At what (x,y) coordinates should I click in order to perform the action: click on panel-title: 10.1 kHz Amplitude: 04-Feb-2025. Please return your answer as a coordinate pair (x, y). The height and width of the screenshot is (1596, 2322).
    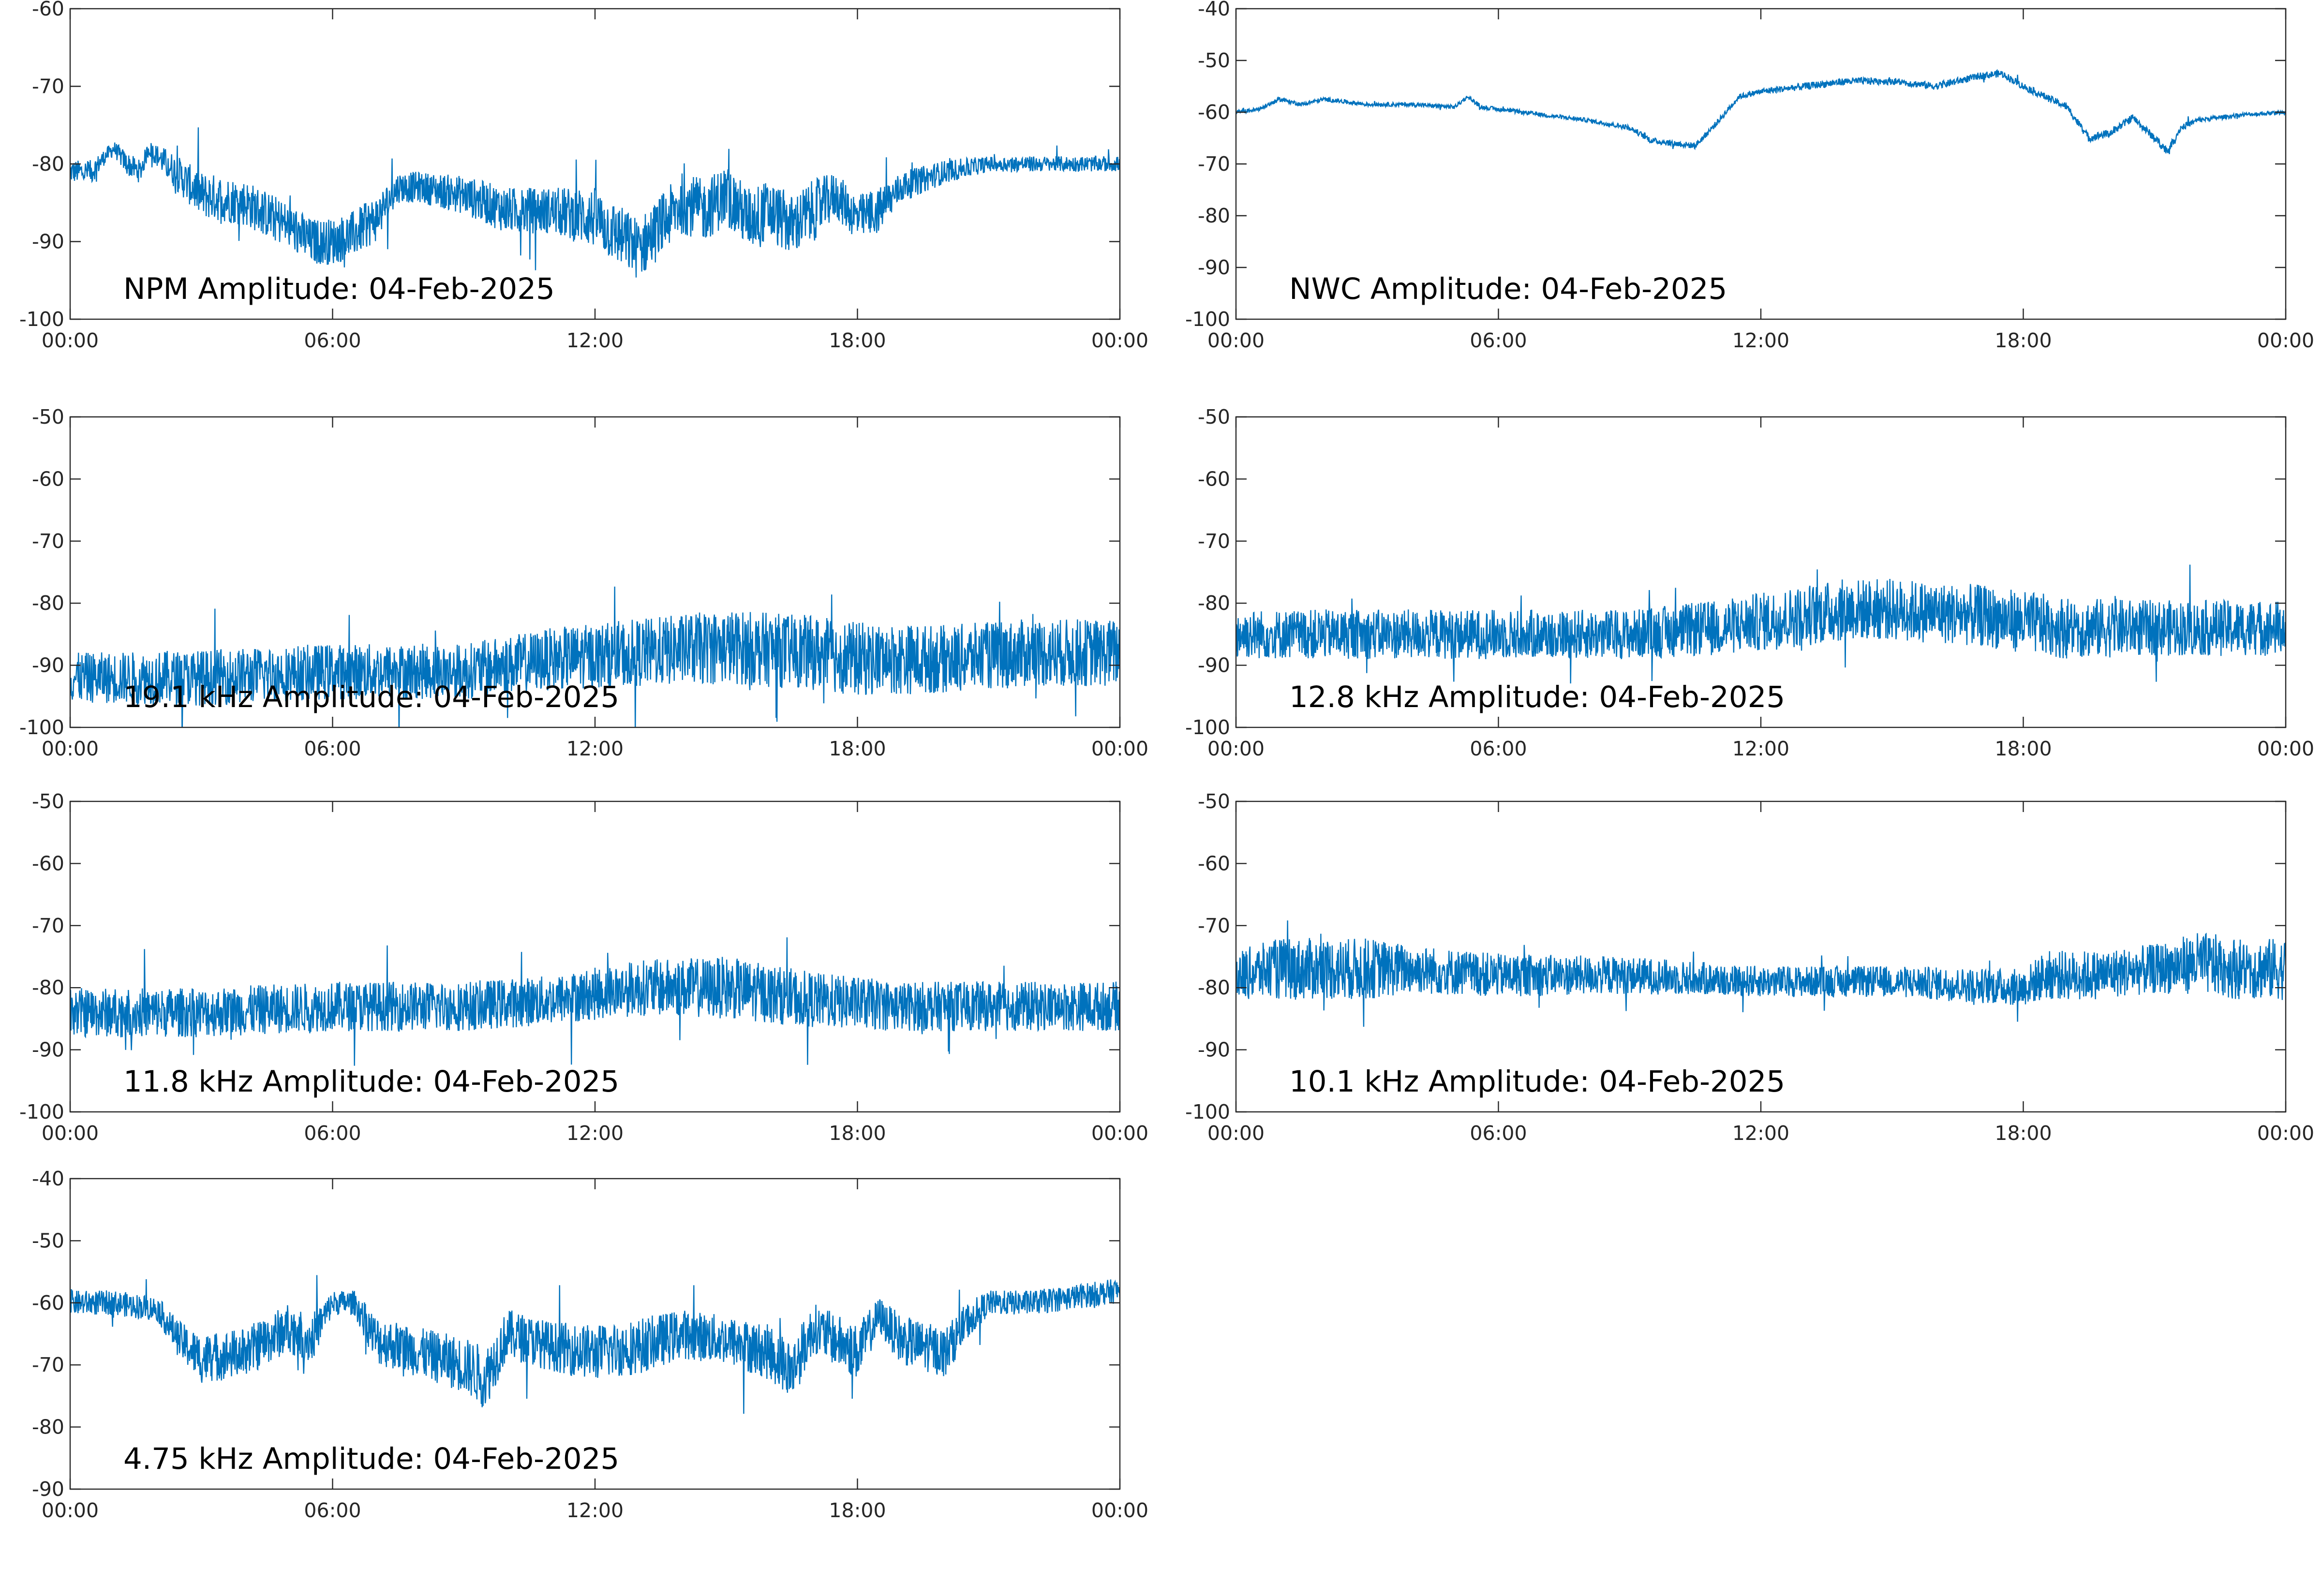
    Looking at the image, I should click on (1537, 1081).